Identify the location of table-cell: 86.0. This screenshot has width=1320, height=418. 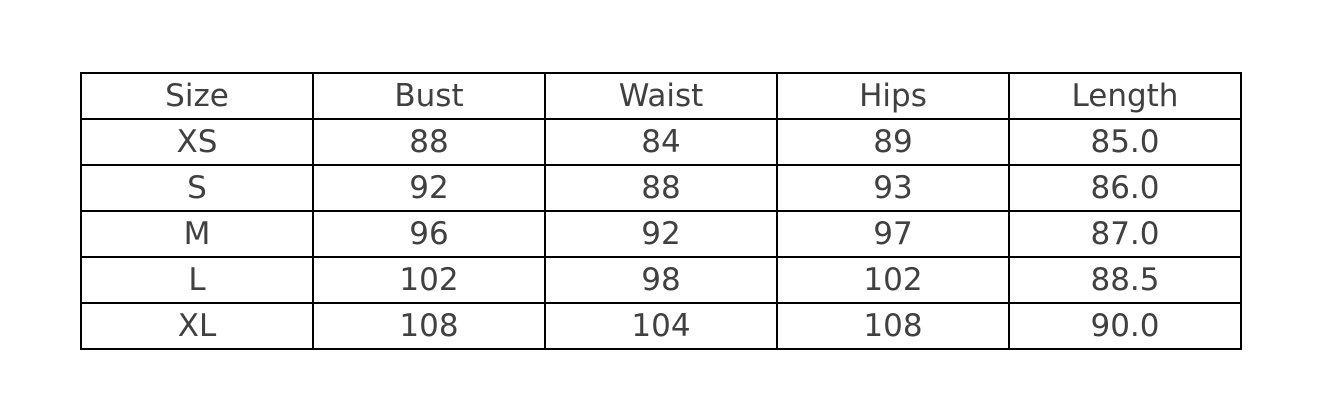
(1125, 188).